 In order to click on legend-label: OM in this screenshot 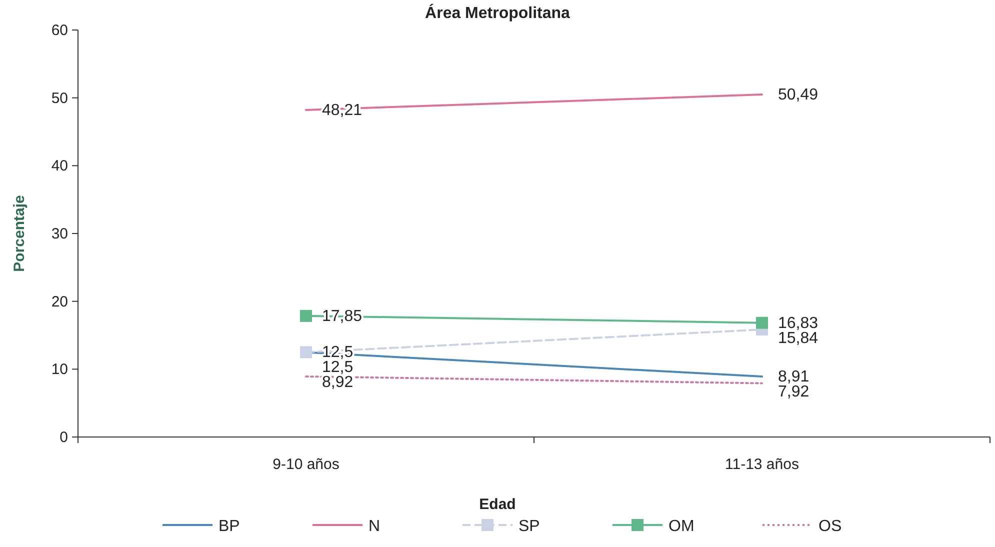, I will do `click(681, 526)`.